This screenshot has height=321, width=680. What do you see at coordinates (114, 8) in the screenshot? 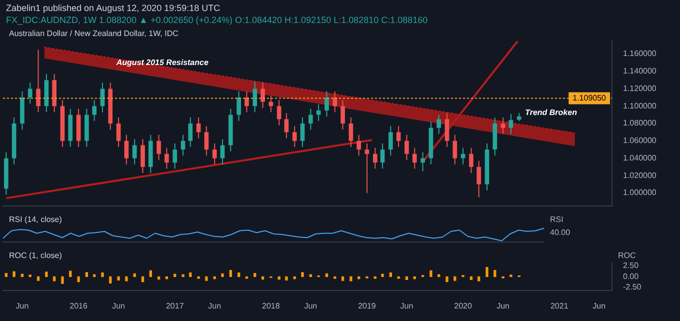
I see `text: Zabelin1 published on August 12, 2020 19:59:18 UTC` at bounding box center [114, 8].